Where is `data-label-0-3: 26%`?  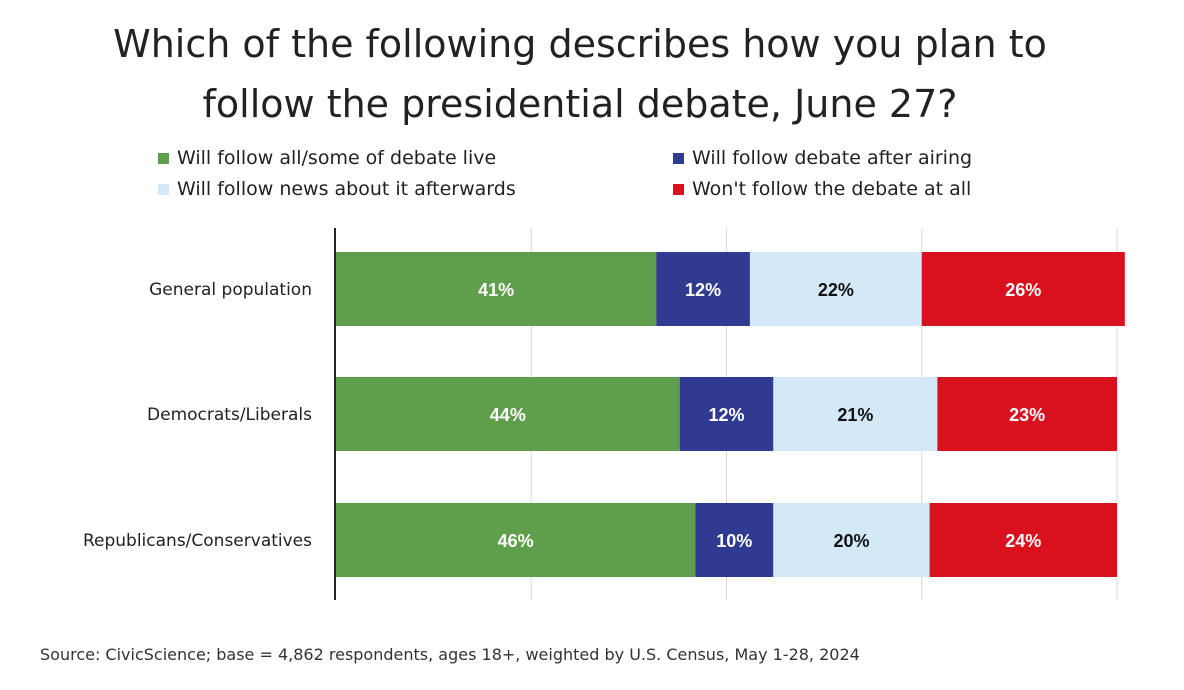
data-label-0-3: 26% is located at coordinates (1023, 290).